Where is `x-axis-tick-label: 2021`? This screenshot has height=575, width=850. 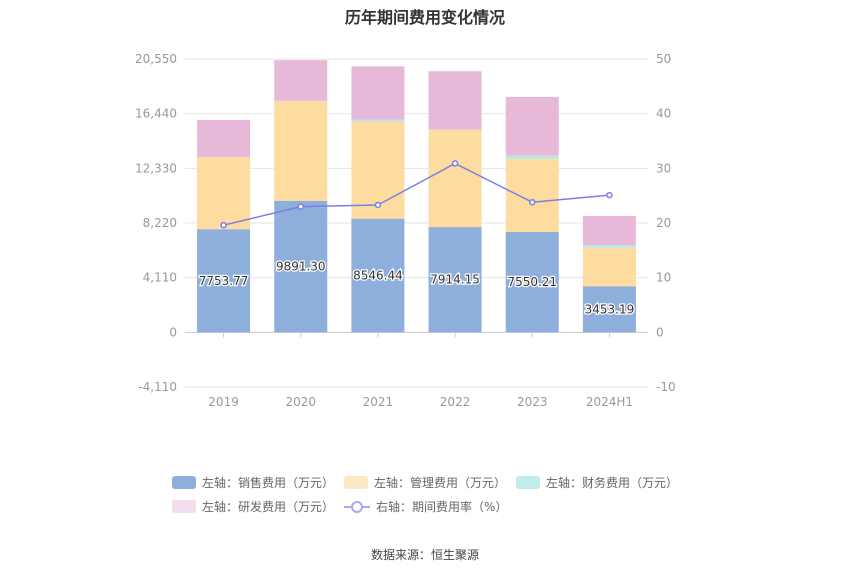 x-axis-tick-label: 2021 is located at coordinates (378, 402).